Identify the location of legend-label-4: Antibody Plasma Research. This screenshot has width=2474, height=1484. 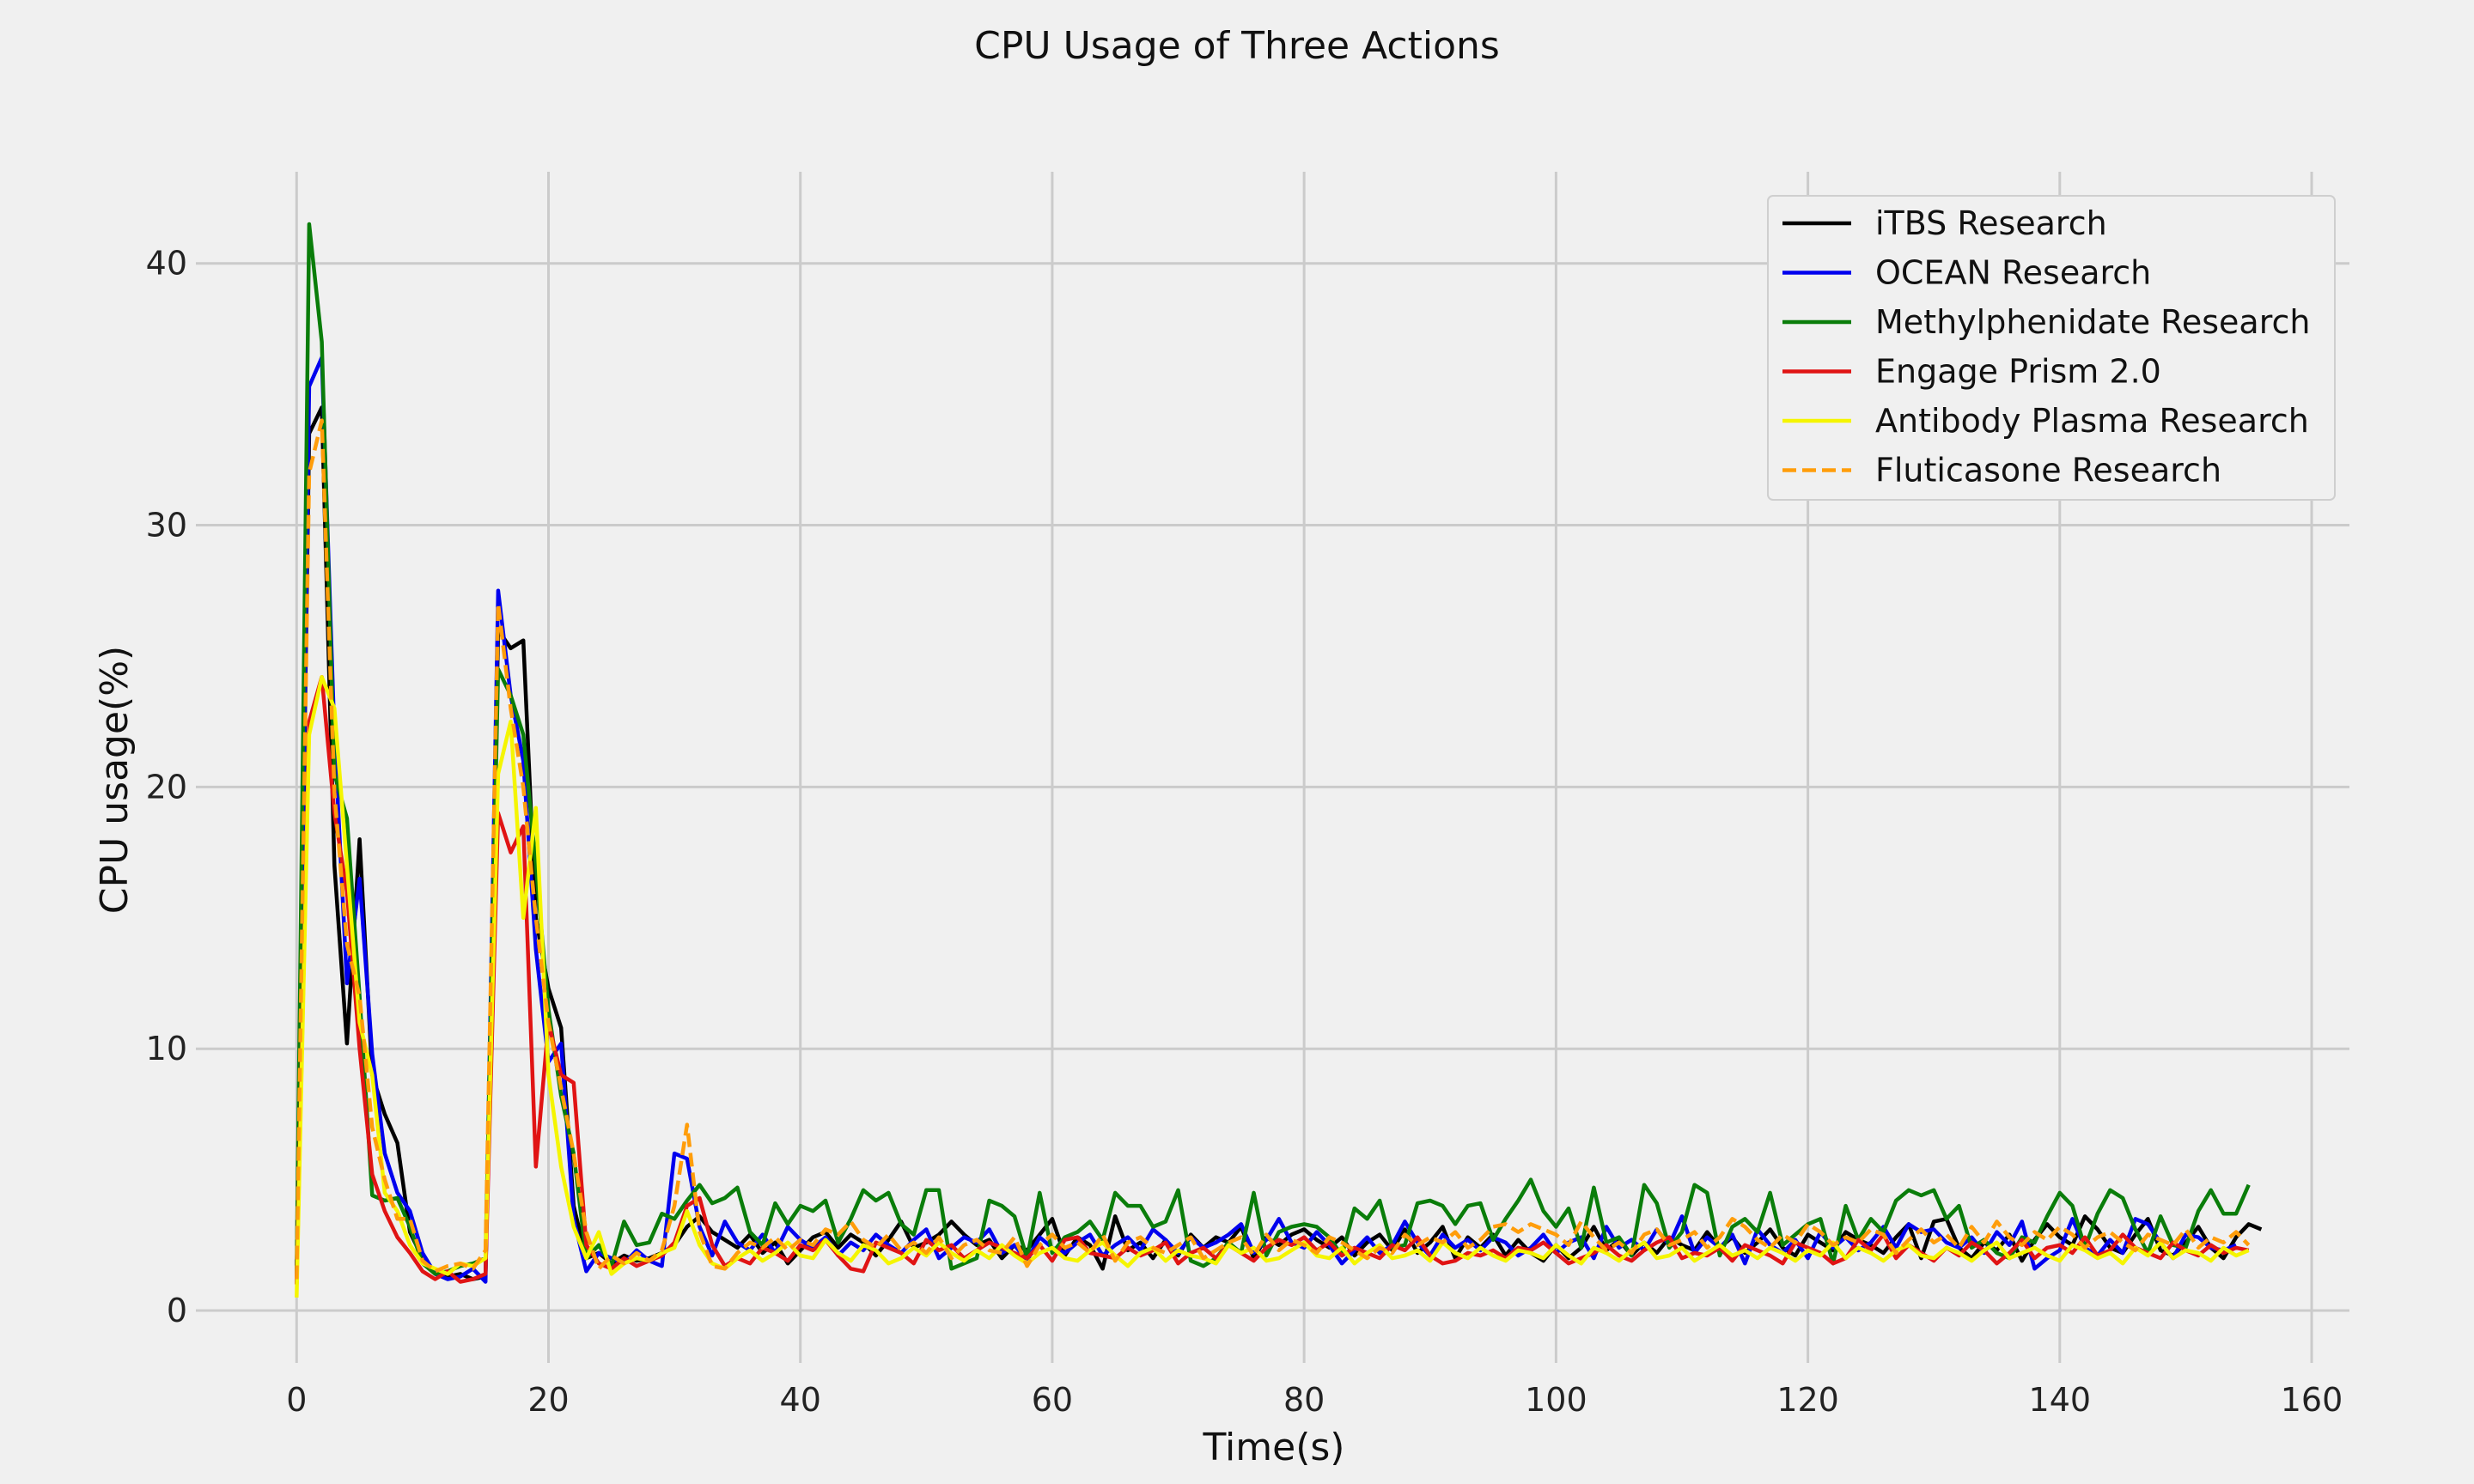
(2092, 421).